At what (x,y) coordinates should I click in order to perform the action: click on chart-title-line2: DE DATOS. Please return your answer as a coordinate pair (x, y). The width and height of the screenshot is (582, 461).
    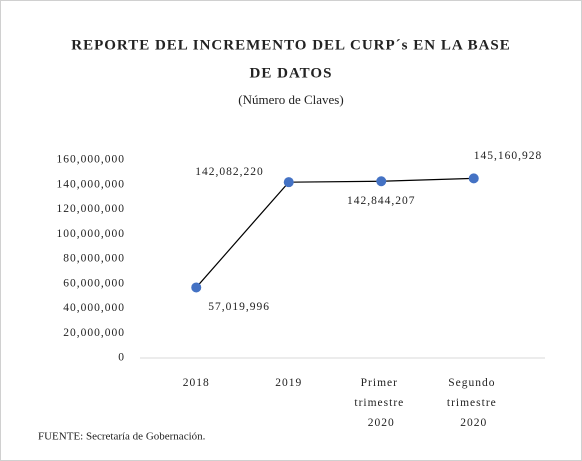
    Looking at the image, I should click on (291, 73).